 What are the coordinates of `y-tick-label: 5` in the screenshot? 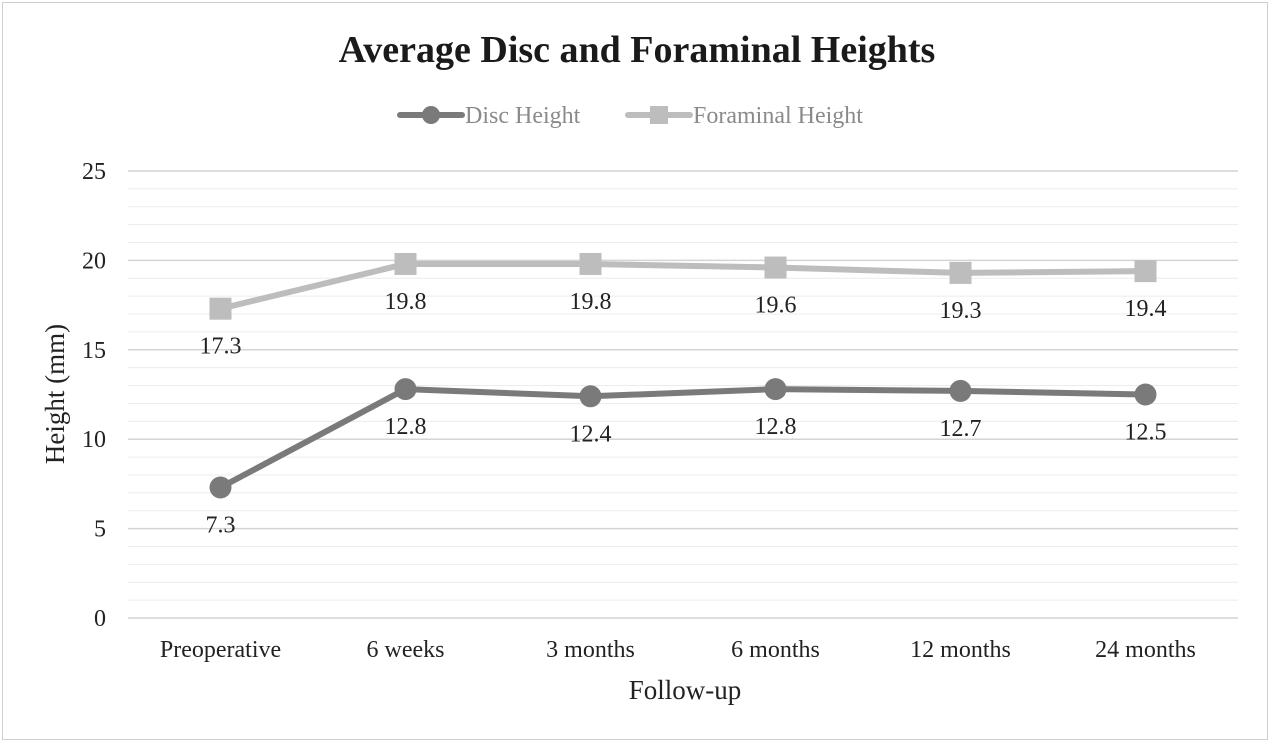 It's located at (100, 530).